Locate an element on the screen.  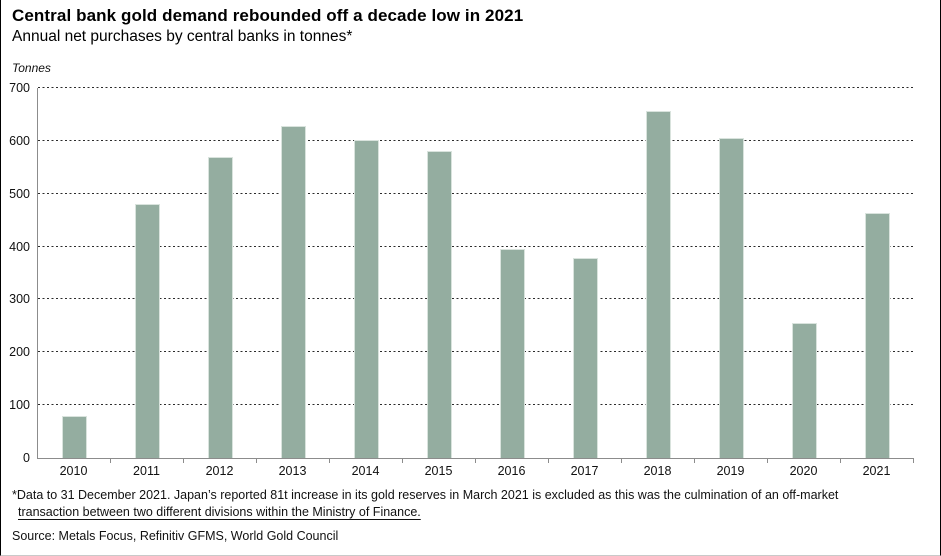
x-axis-label-2010: 2010 is located at coordinates (73, 471).